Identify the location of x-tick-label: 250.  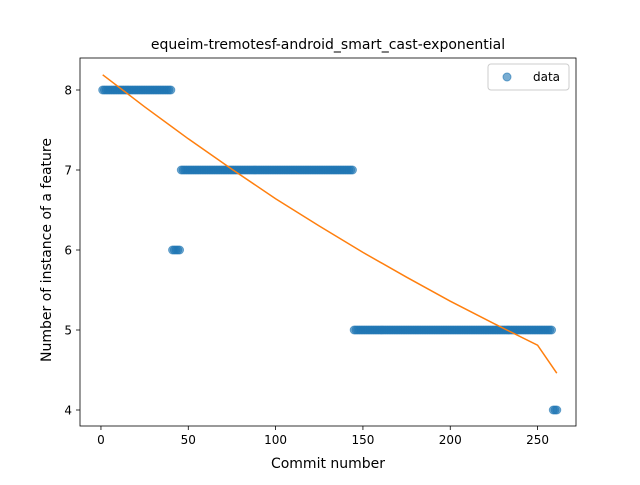
(537, 440).